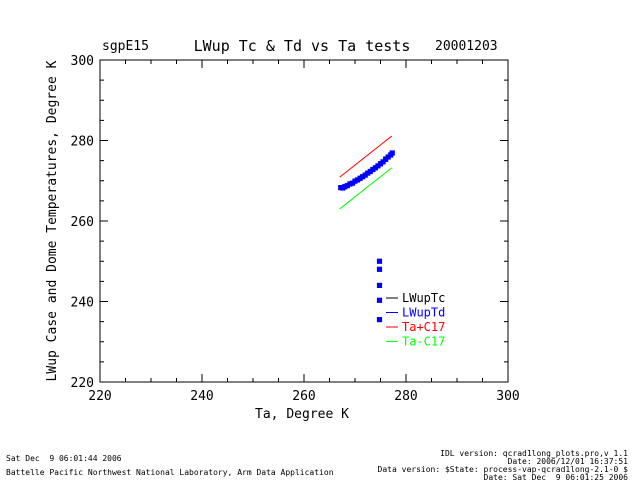  What do you see at coordinates (201, 396) in the screenshot?
I see `x-tick-label: 240` at bounding box center [201, 396].